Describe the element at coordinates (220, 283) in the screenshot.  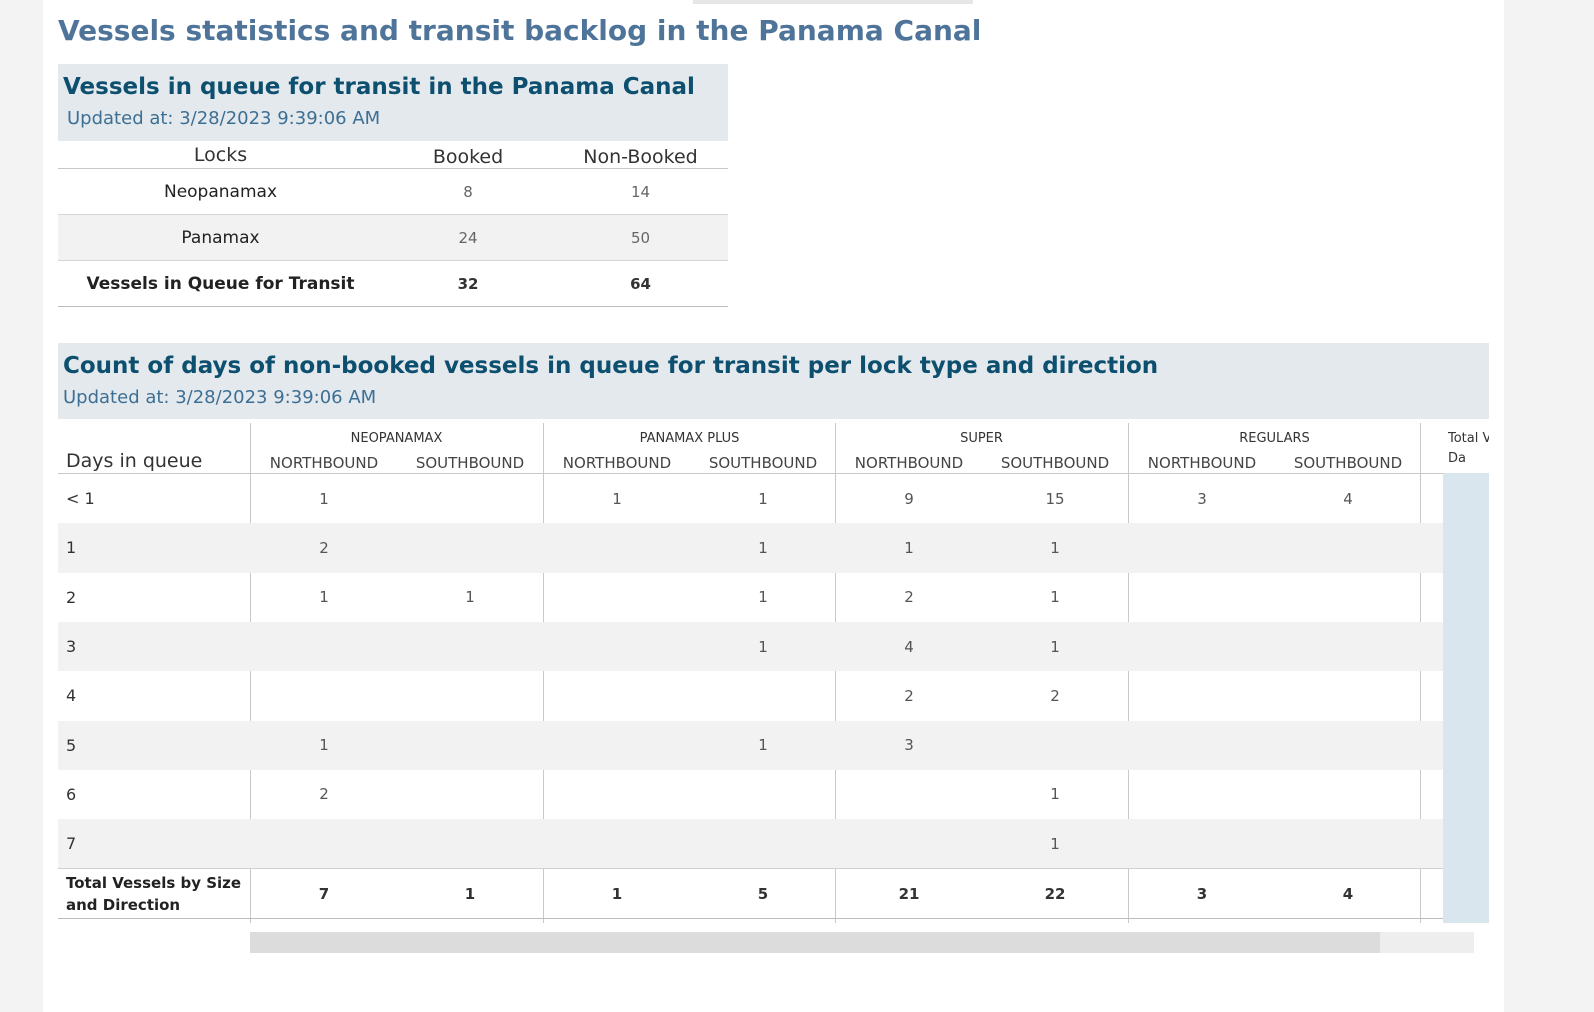
I see `total-label: Vessels in Queue for Transit` at that location.